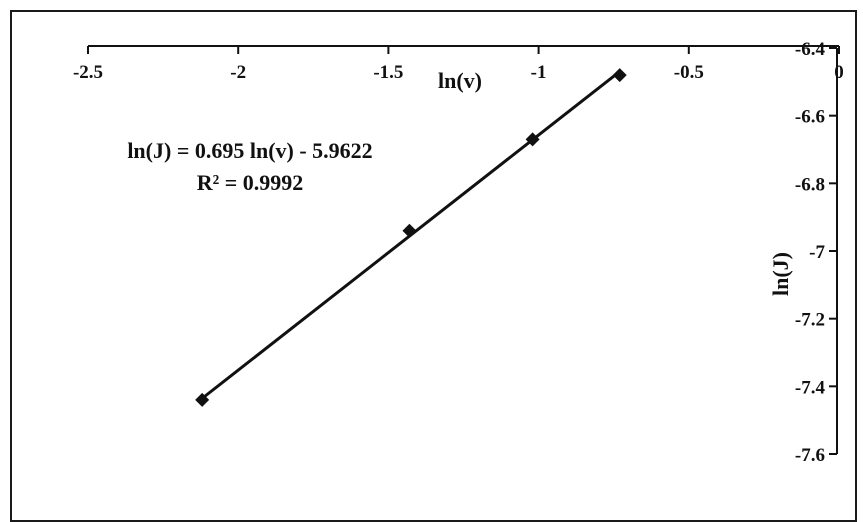  What do you see at coordinates (250, 182) in the screenshot?
I see `trendline-r-squared: R² = 0.9992` at bounding box center [250, 182].